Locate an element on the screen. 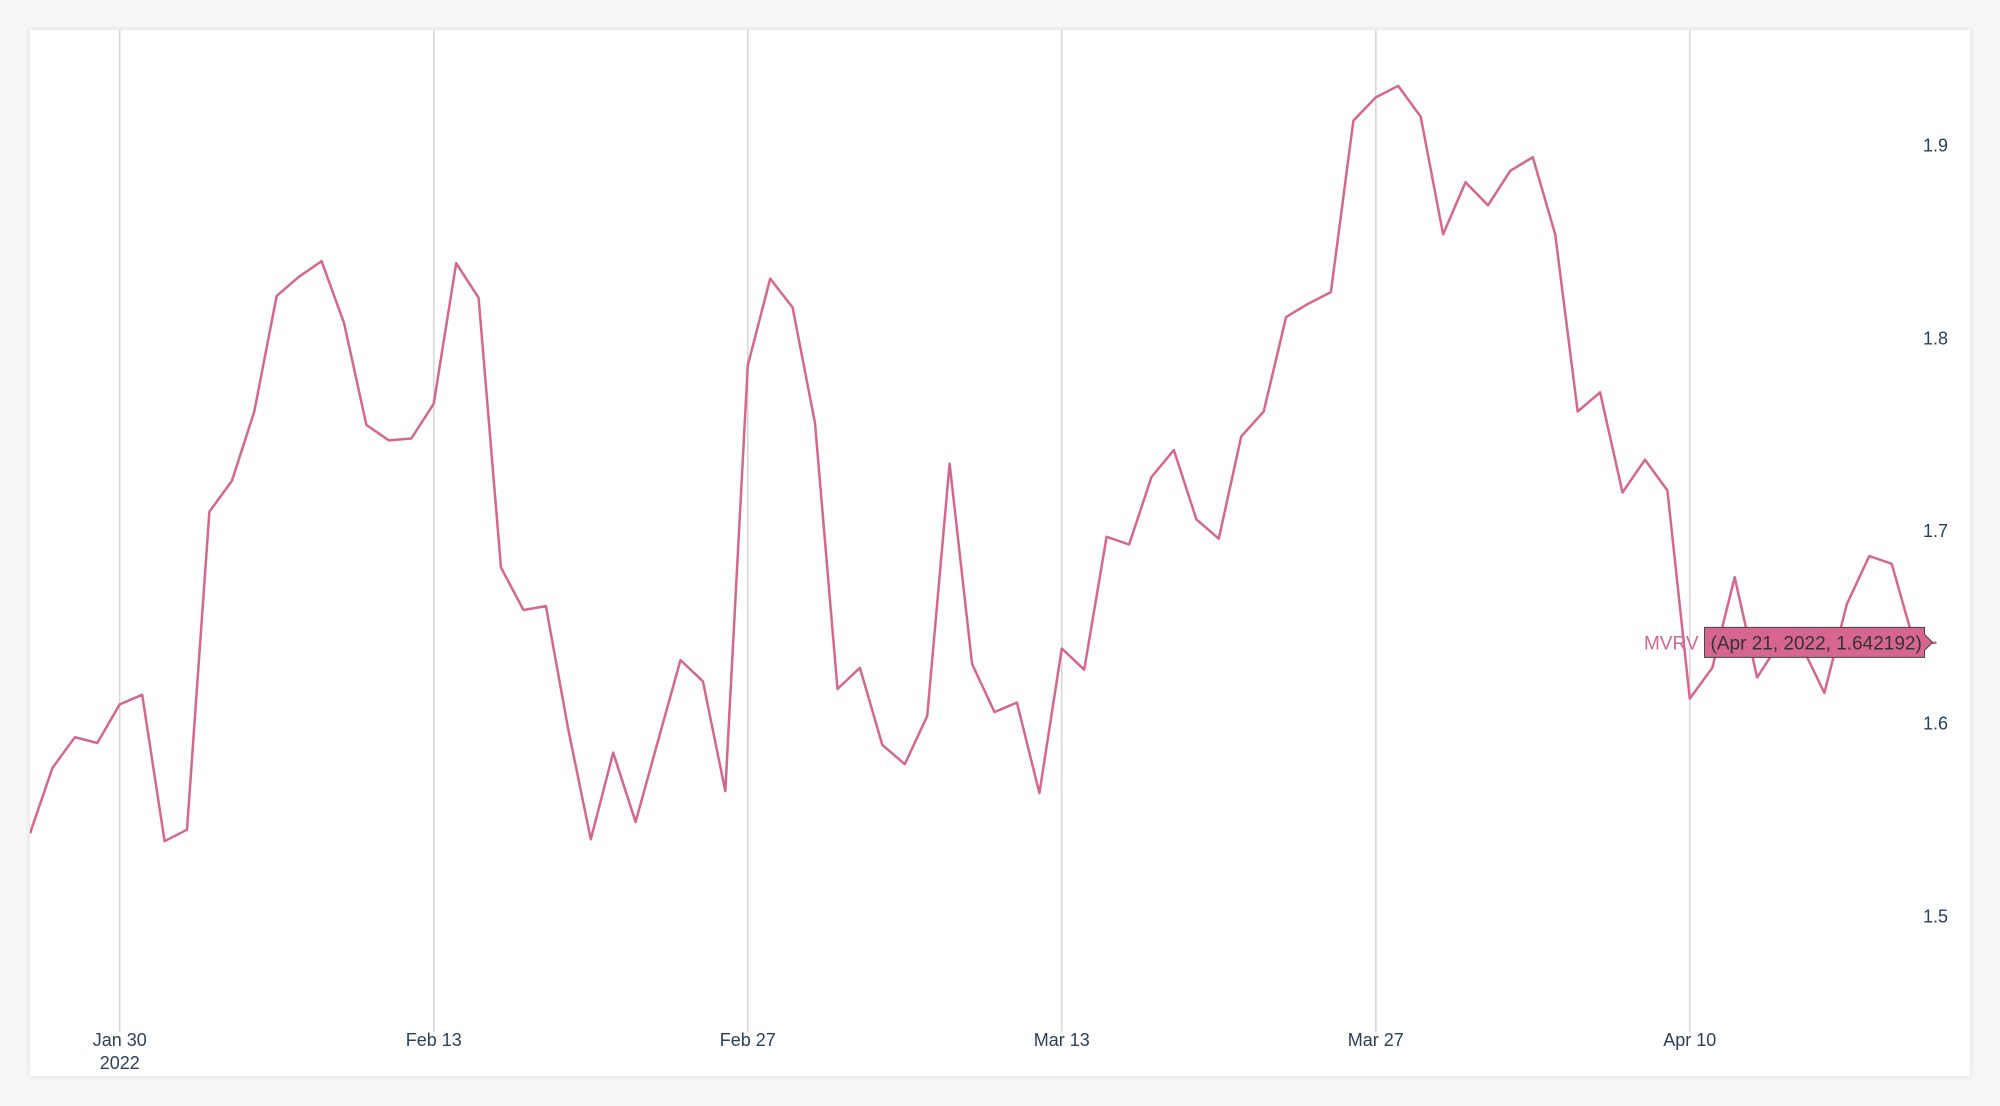  x-axis: Jan 30 2022 Feb 13 Feb 27 Mar 13 Mar 27 Apr 10 is located at coordinates (905, 1051).